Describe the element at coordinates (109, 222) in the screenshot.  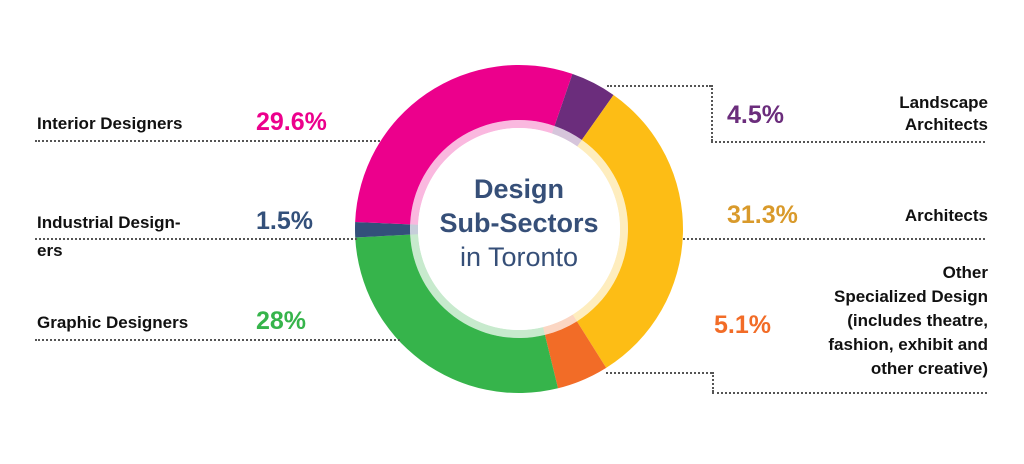
I see `label-industrial-line1: Industrial Design-` at that location.